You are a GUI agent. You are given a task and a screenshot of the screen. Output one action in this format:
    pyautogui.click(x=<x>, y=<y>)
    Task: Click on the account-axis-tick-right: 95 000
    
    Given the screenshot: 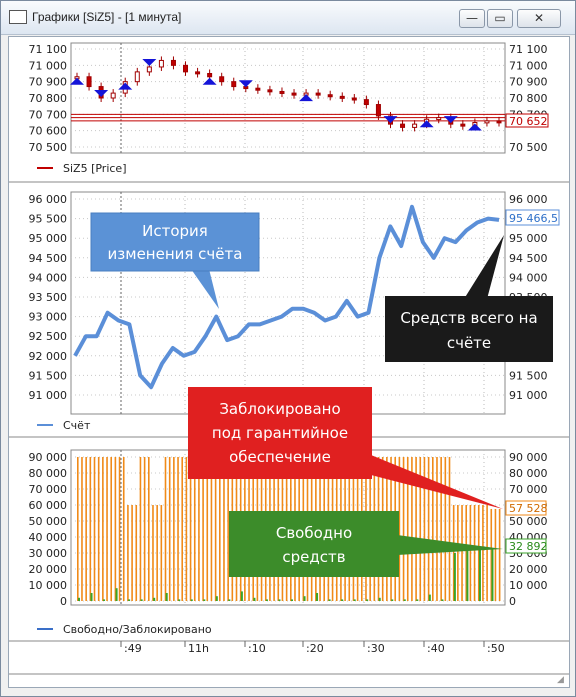 What is the action you would take?
    pyautogui.click(x=528, y=238)
    